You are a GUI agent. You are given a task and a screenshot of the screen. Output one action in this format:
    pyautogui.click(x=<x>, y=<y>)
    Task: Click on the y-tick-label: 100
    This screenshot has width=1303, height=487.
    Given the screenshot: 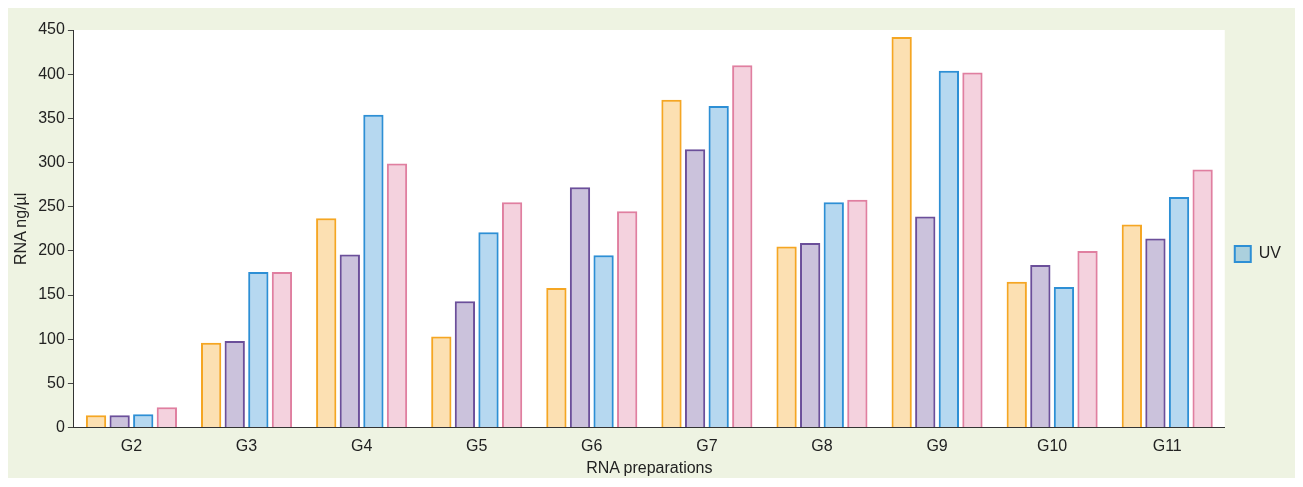 What is the action you would take?
    pyautogui.click(x=51, y=338)
    